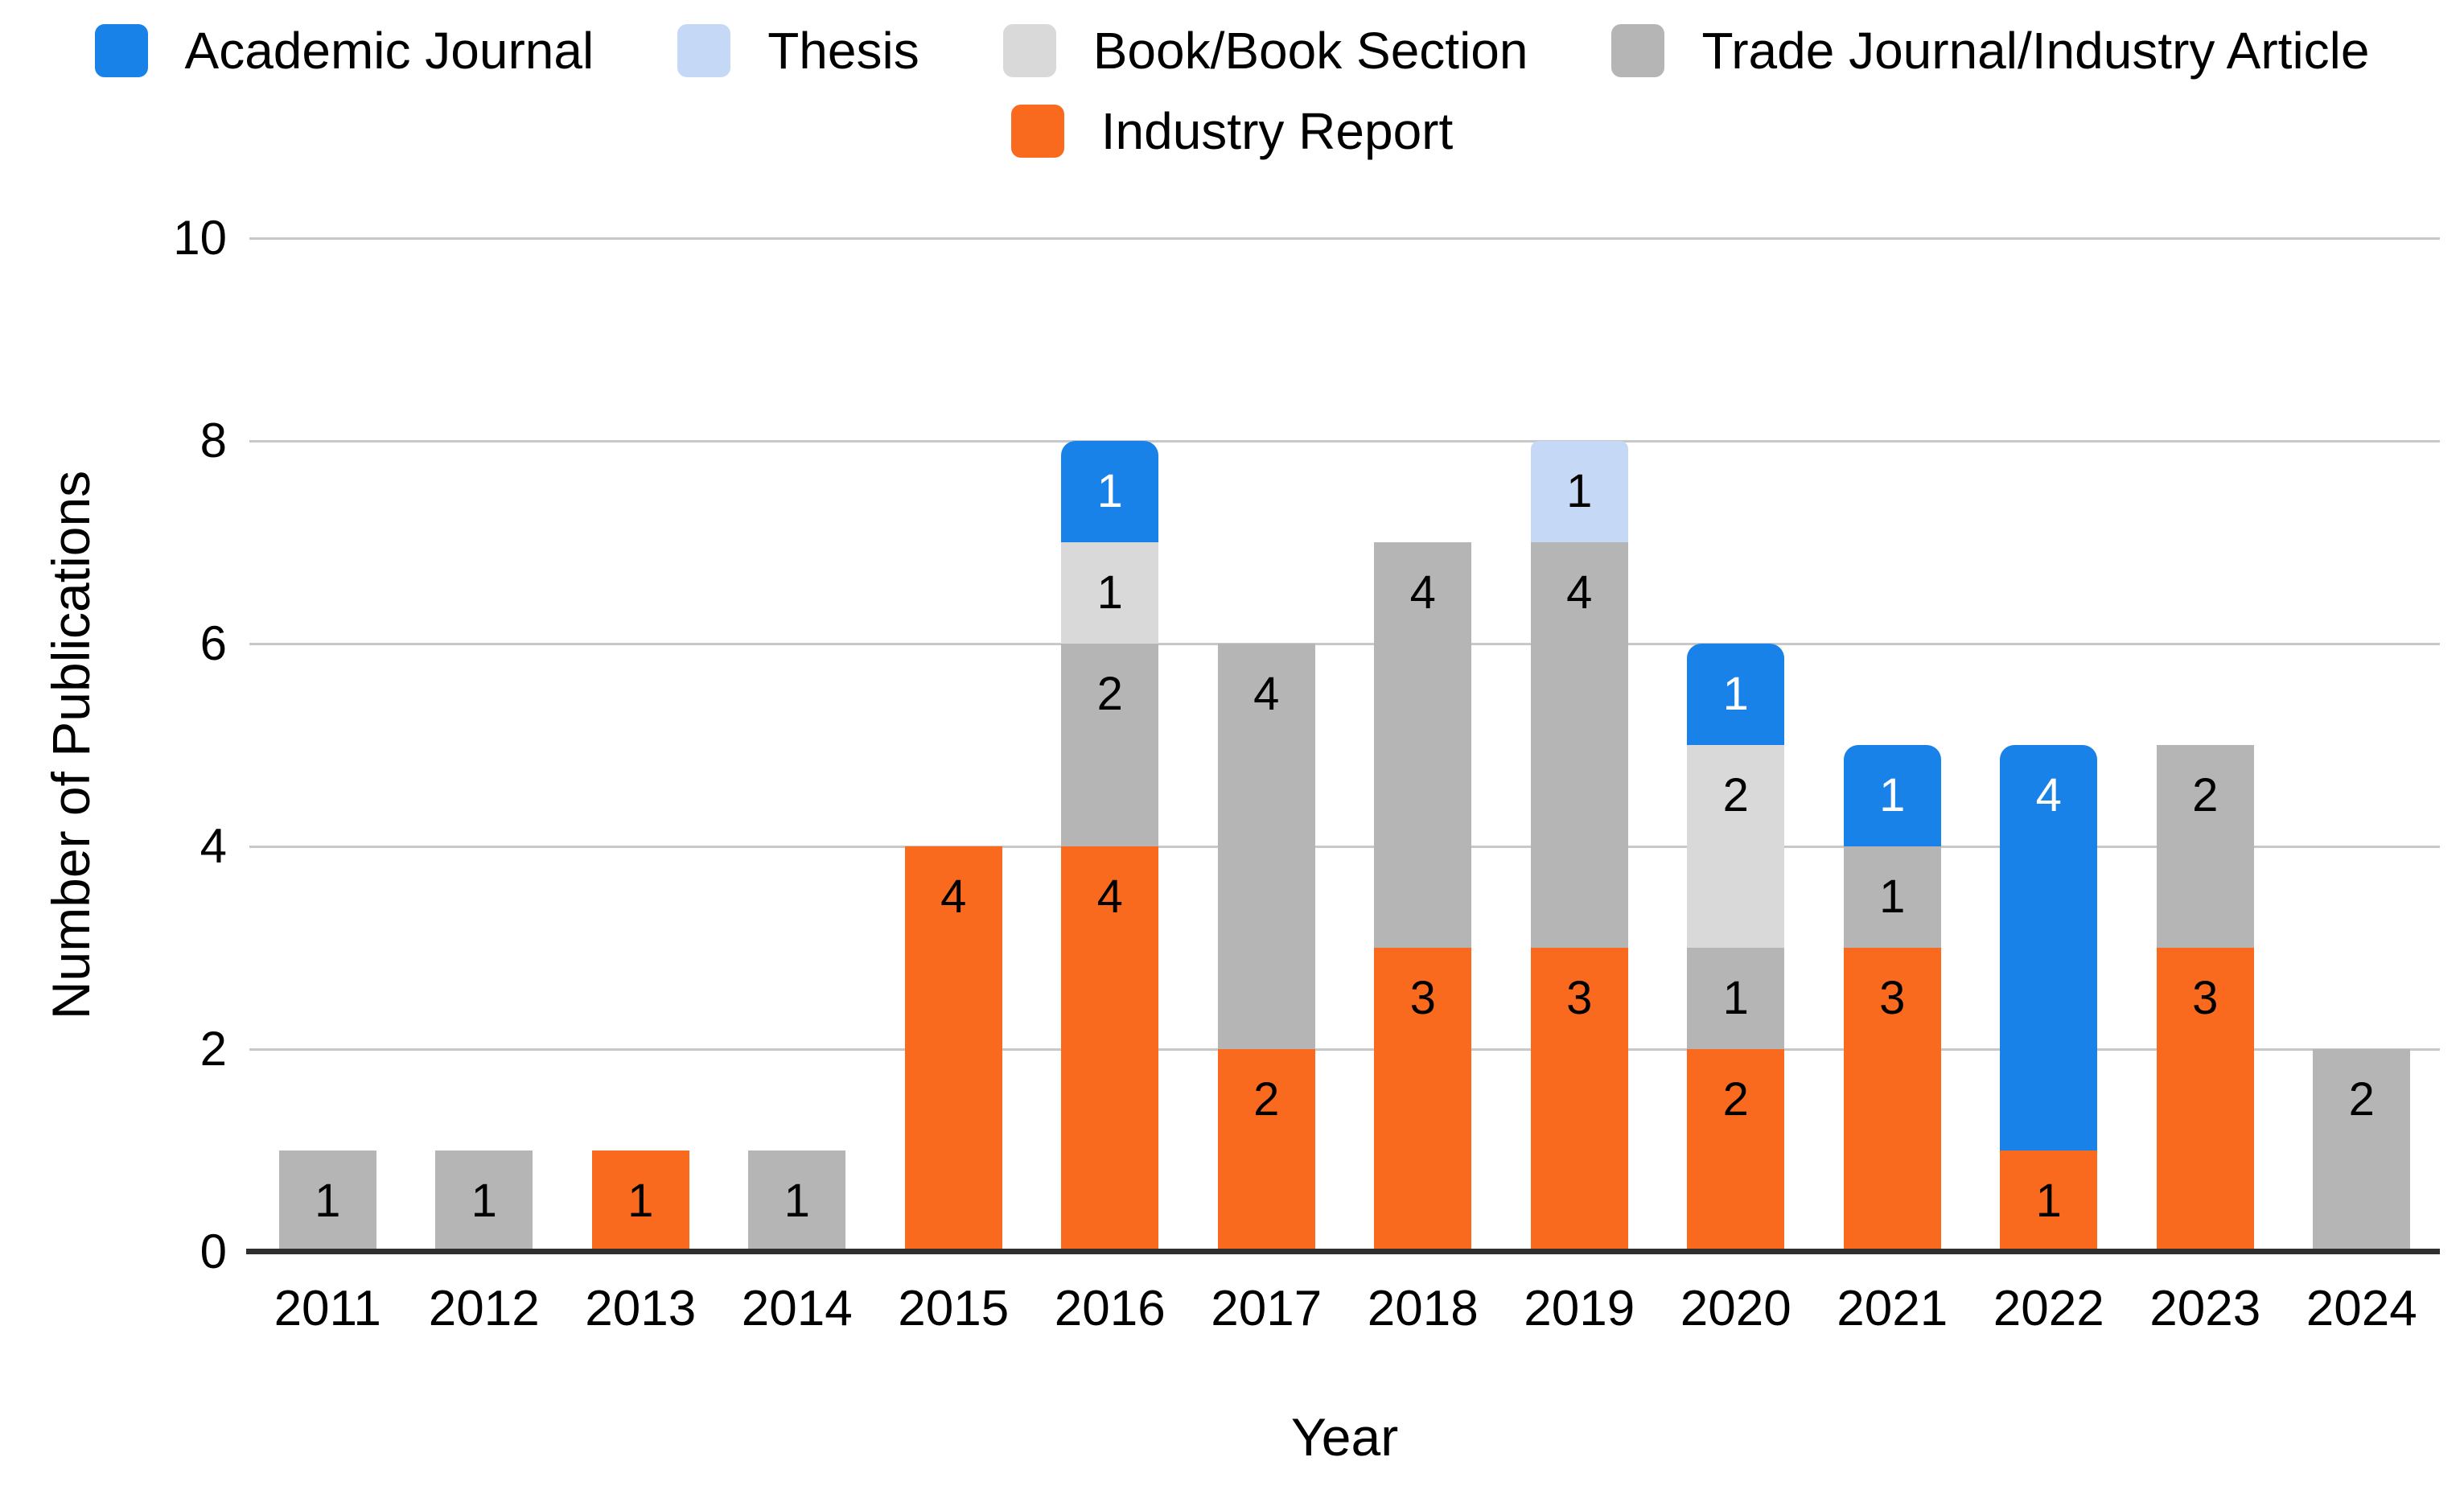 The height and width of the screenshot is (1486, 2464). I want to click on y-tick-label-8: 8, so click(213, 440).